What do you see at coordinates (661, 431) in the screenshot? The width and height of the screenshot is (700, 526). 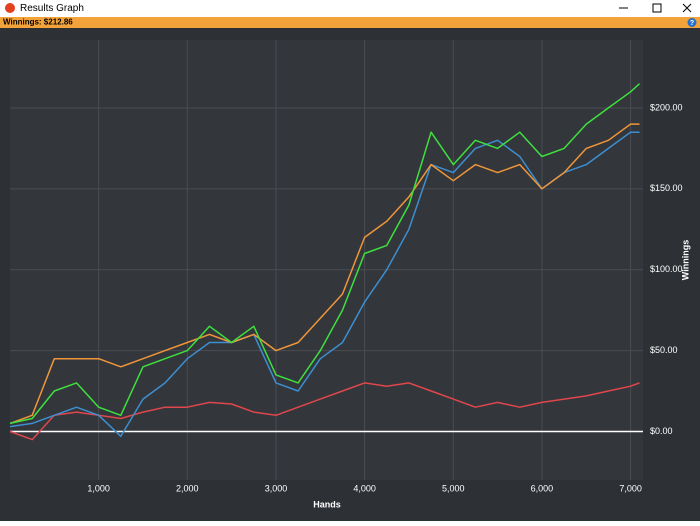 I see `y-tick-label: $0.00` at bounding box center [661, 431].